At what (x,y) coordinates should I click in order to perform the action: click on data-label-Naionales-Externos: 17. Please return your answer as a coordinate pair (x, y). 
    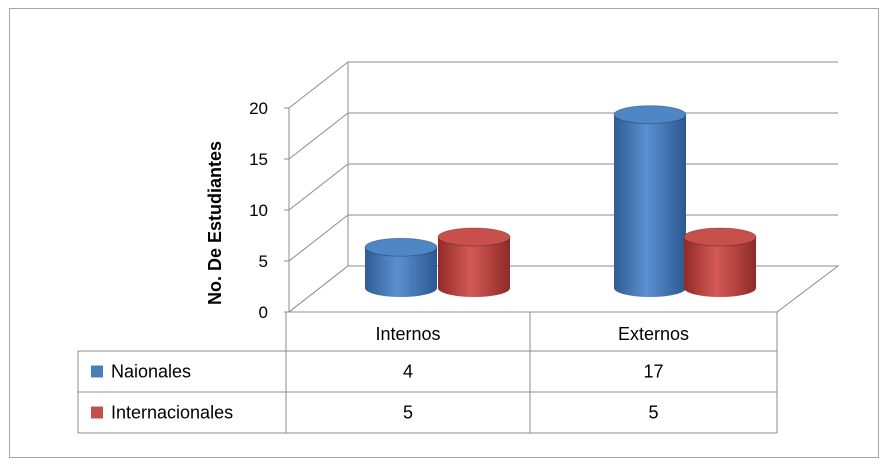
    Looking at the image, I should click on (653, 372).